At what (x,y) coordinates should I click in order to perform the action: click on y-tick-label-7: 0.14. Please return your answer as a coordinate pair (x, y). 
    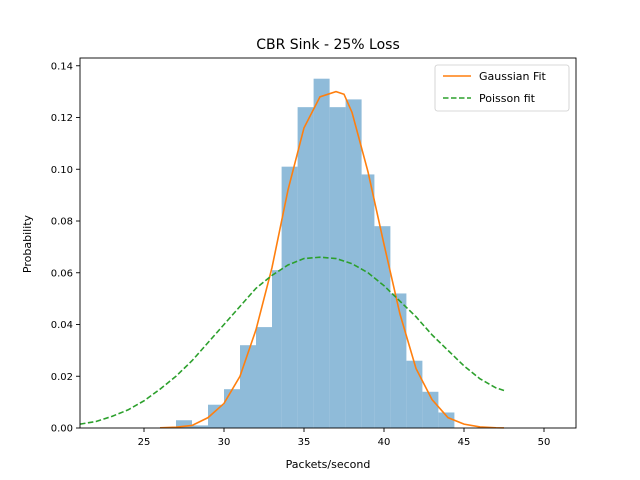
    Looking at the image, I should click on (62, 66).